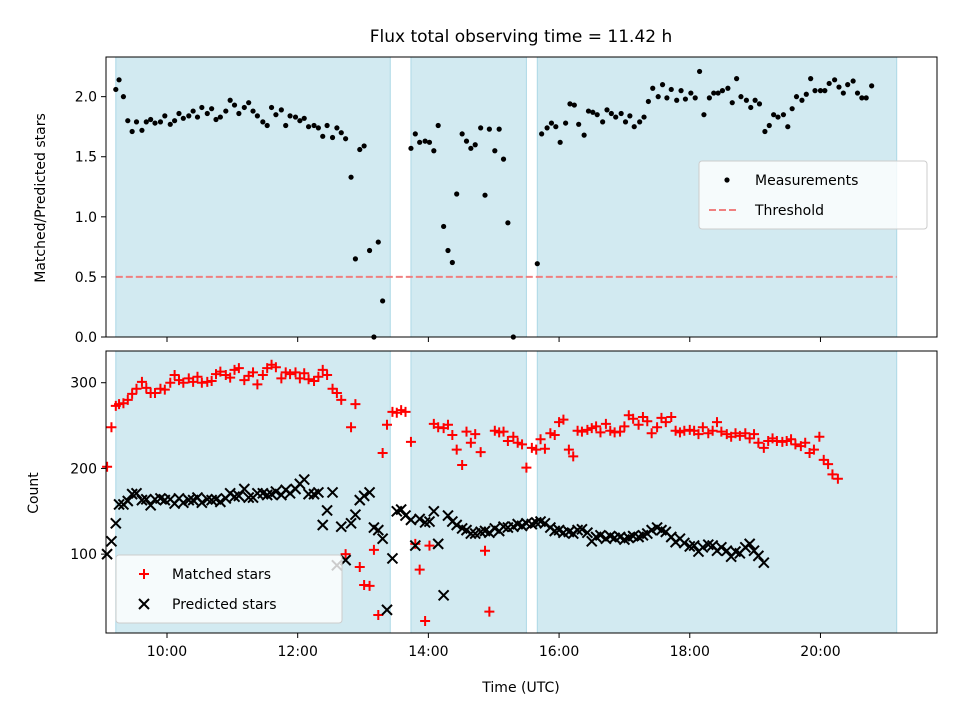 The image size is (960, 720). I want to click on x-axis-label: Time (UTC), so click(520, 688).